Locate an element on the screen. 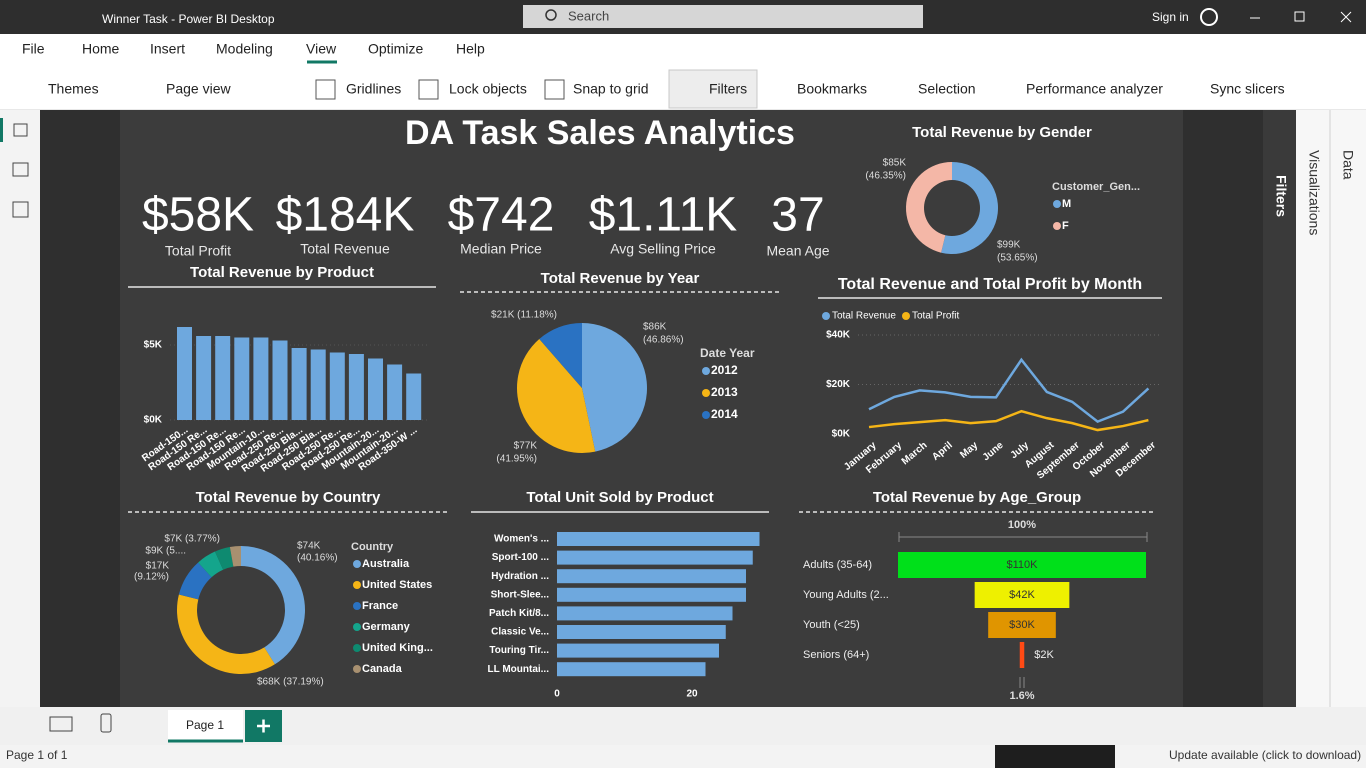 This screenshot has width=1366, height=768. menu-item: Home is located at coordinates (101, 49).